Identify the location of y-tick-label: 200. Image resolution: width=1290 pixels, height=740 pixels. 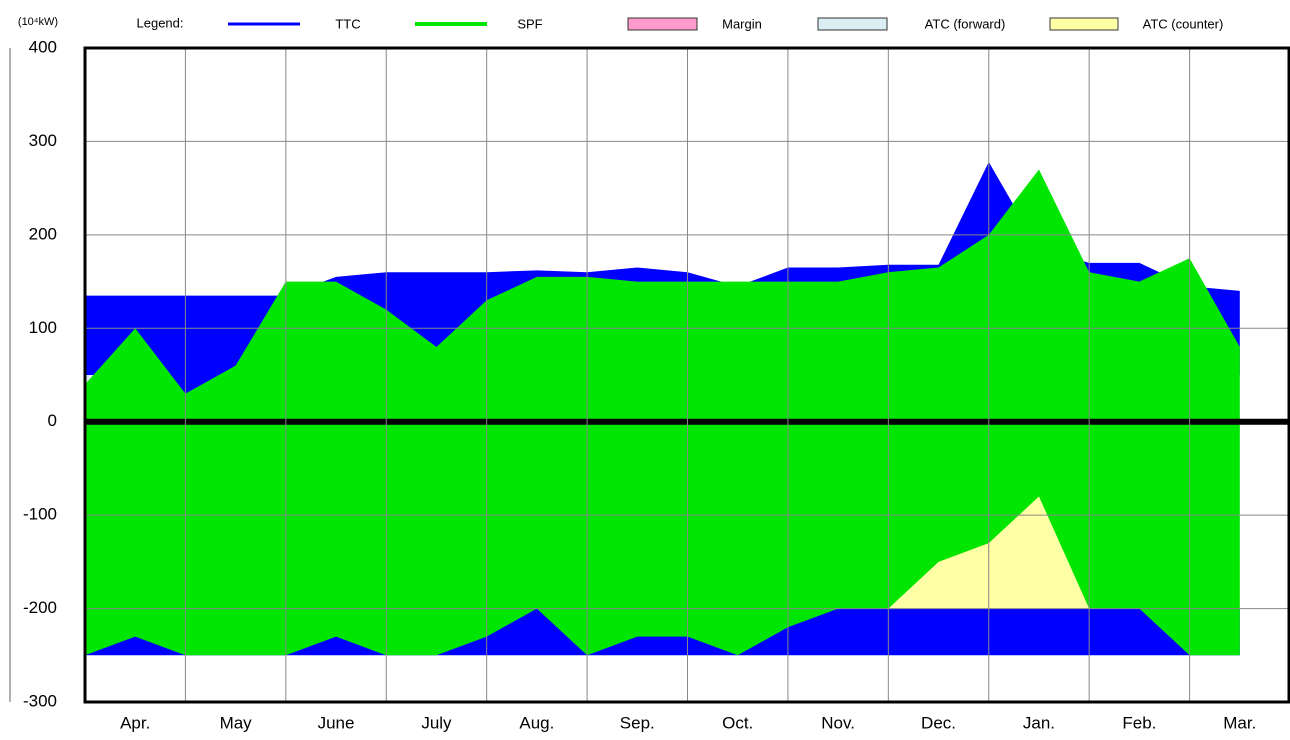
(43, 233).